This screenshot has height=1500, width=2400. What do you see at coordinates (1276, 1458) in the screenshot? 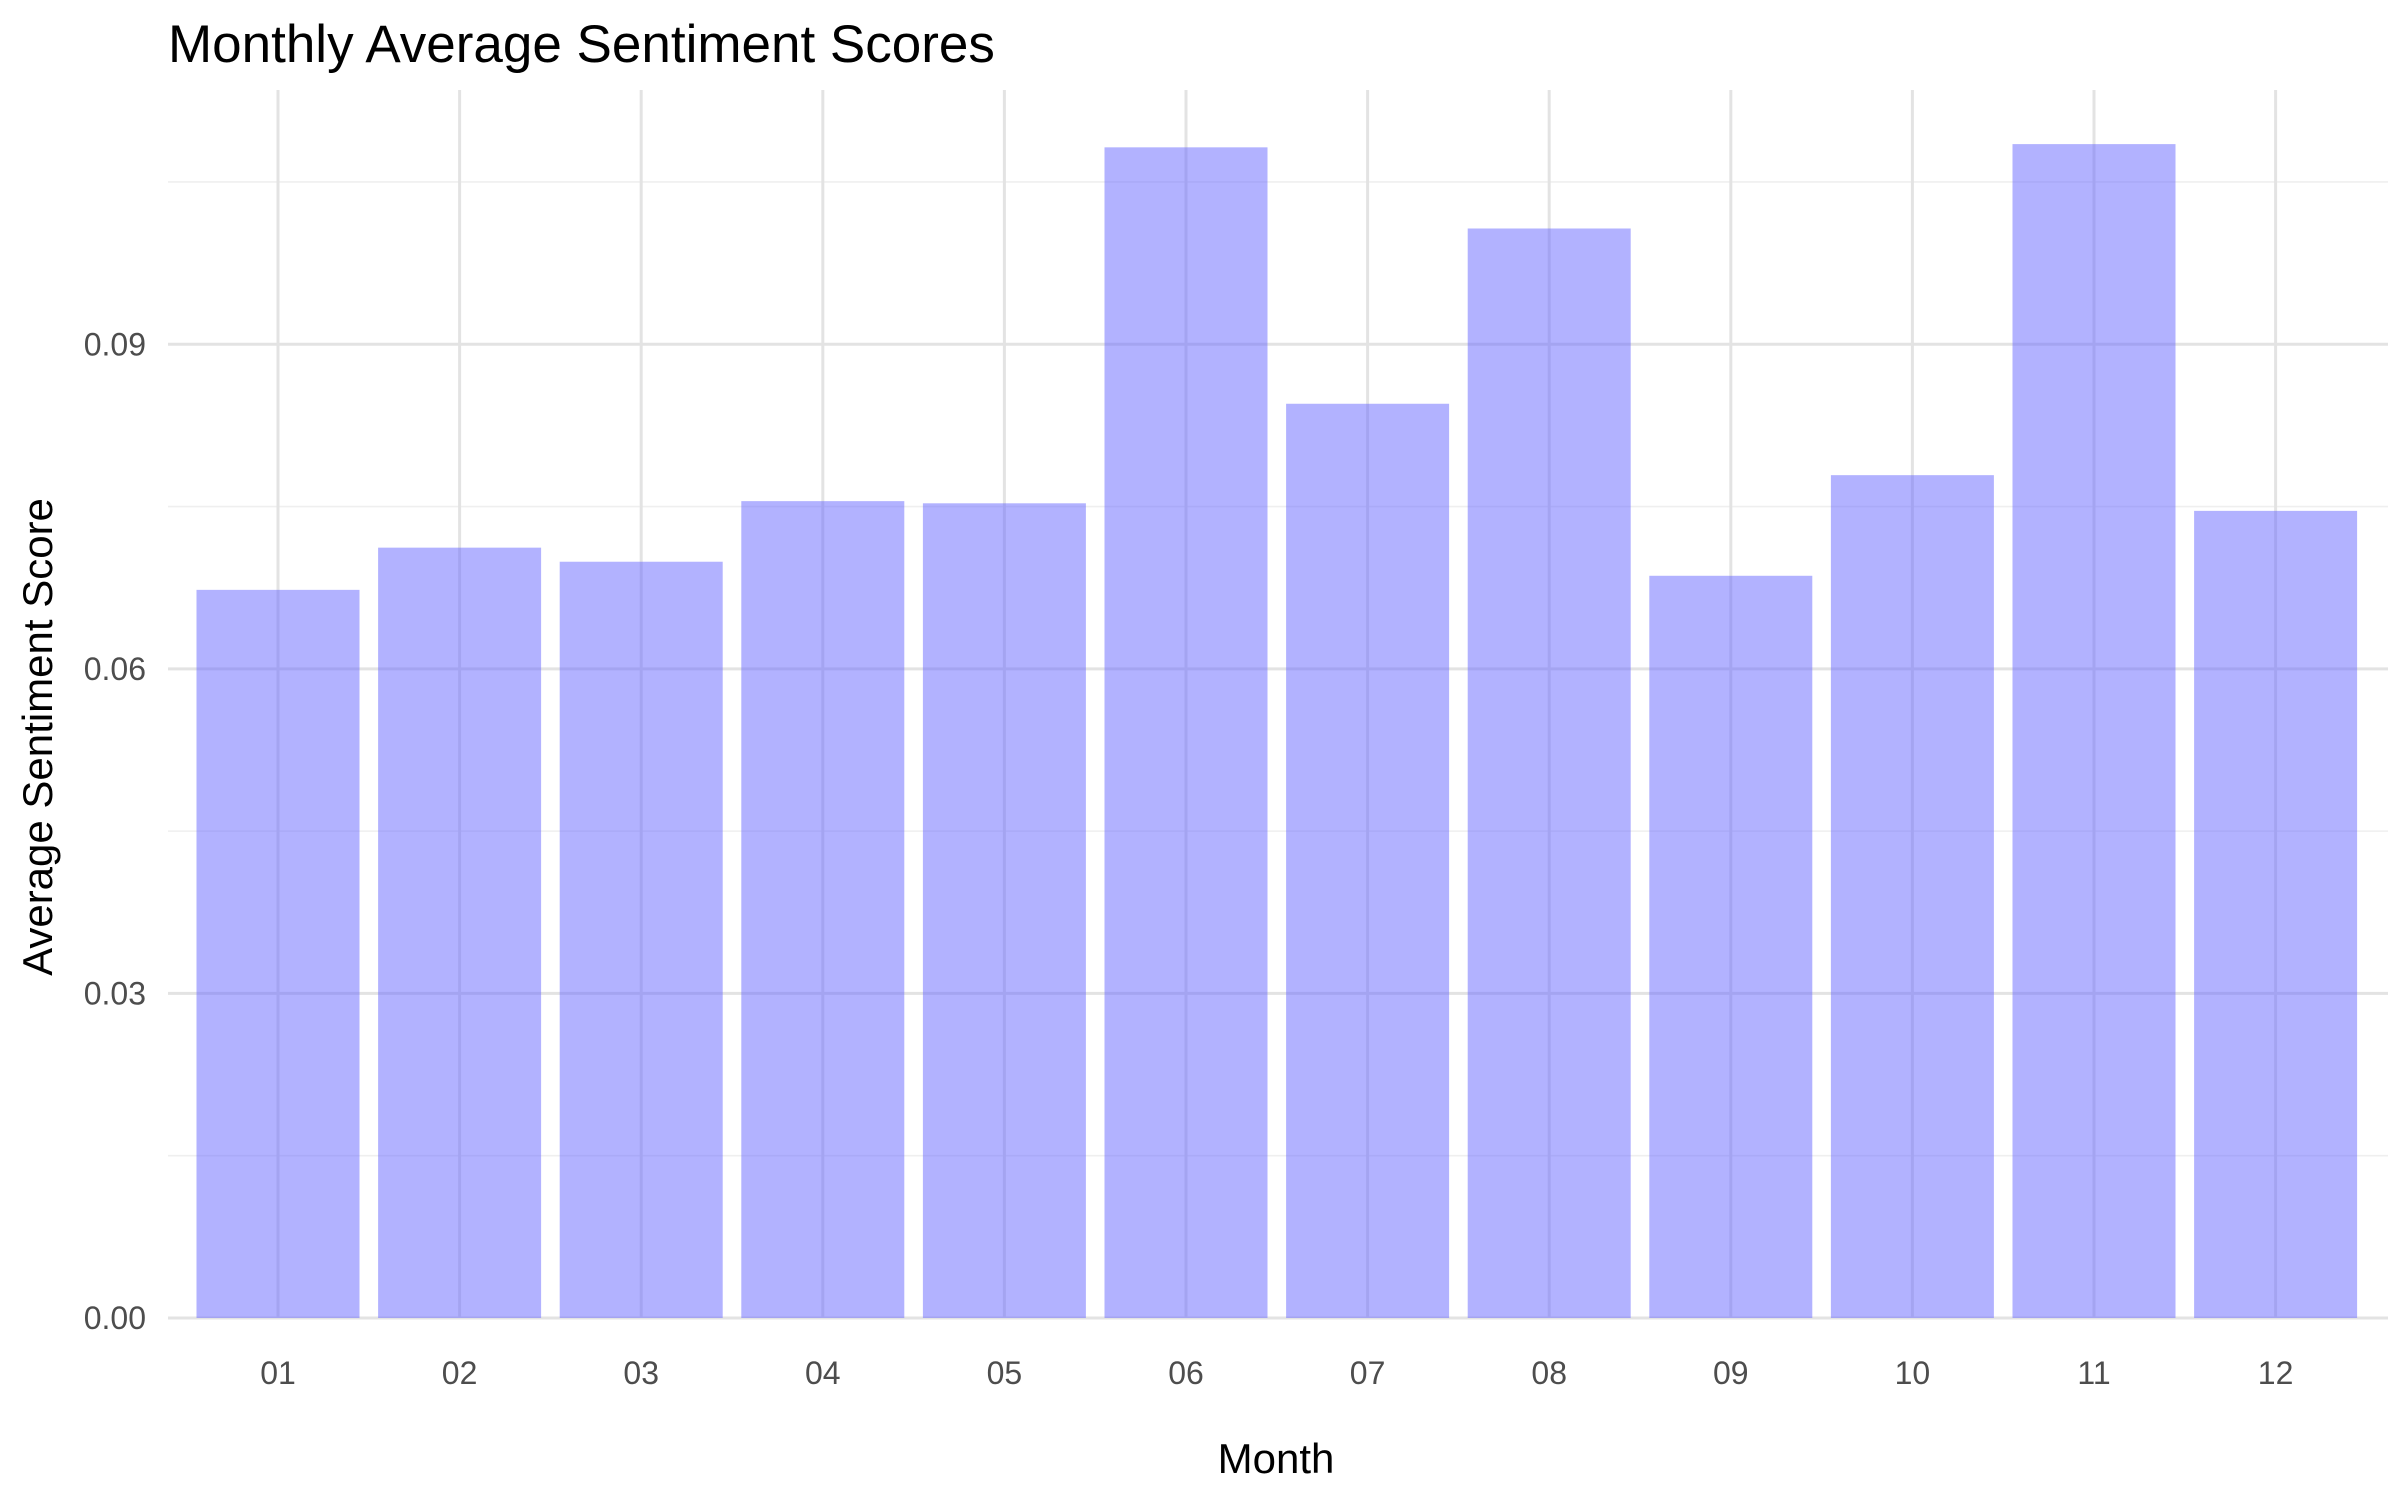
I see `x-axis-title: Month` at bounding box center [1276, 1458].